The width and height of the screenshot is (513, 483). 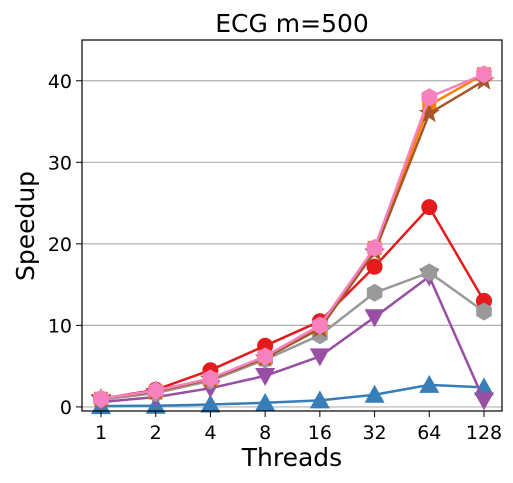 What do you see at coordinates (291, 457) in the screenshot?
I see `x-axis-label: Threads` at bounding box center [291, 457].